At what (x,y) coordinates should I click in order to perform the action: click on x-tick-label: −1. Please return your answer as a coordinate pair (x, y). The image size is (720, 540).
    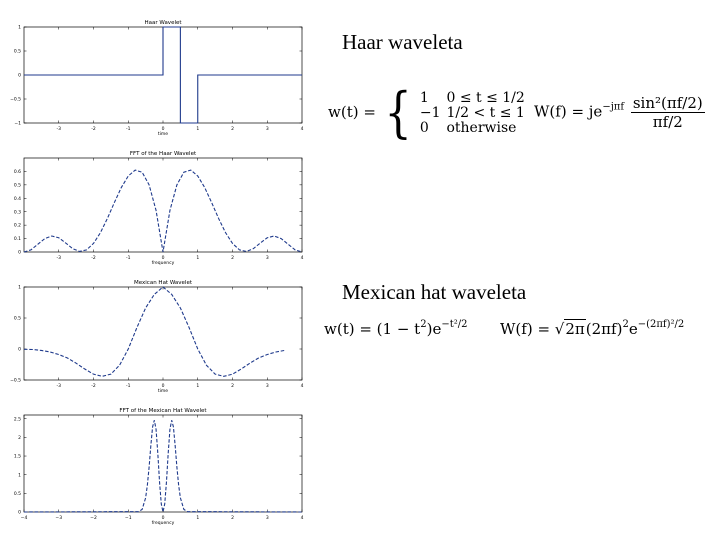
    Looking at the image, I should click on (128, 518).